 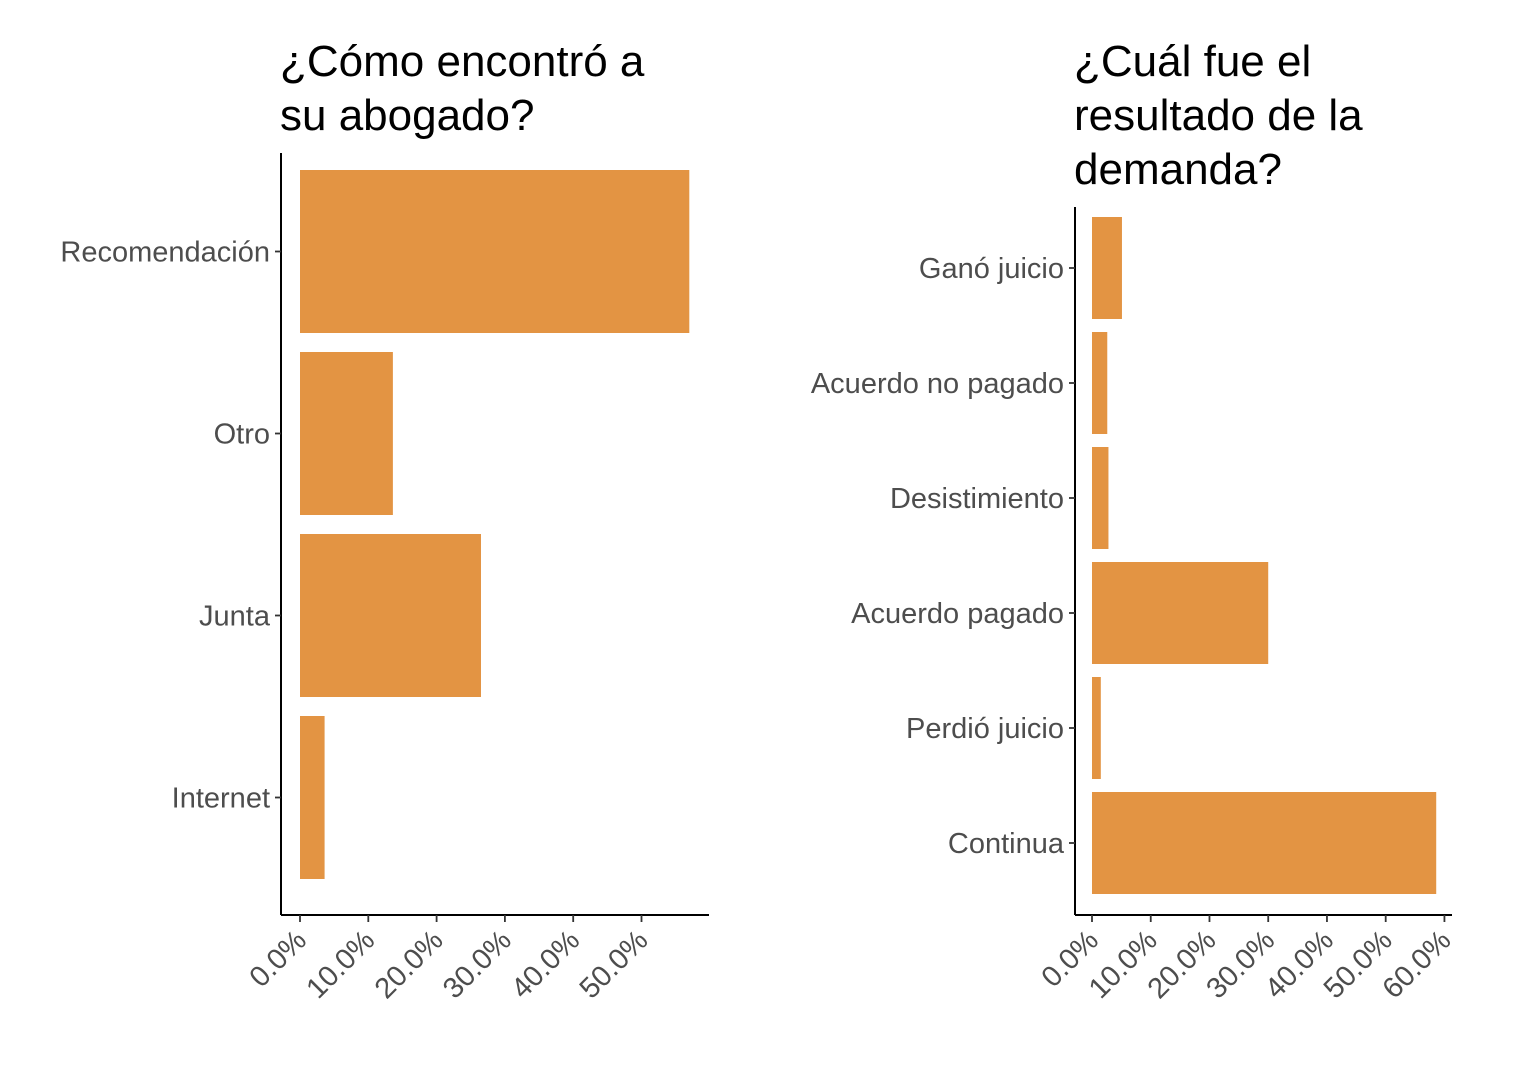 I want to click on category-label: Desistimiento, so click(x=977, y=499).